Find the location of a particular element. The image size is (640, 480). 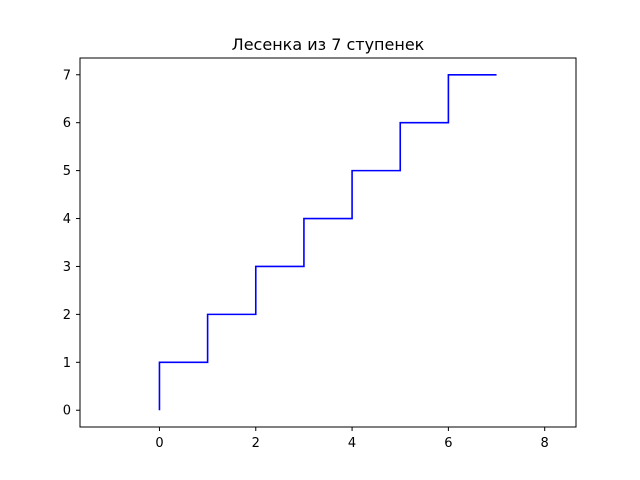

y-axis: 0 1 2 3 4 5 6 7 is located at coordinates (71, 243).